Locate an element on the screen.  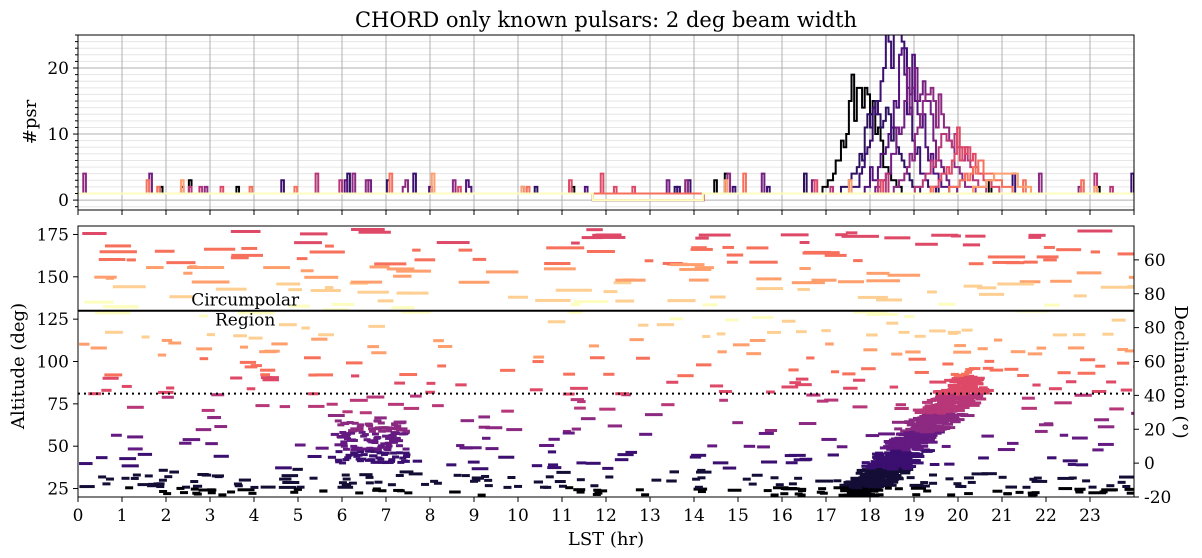
x-tick-label: 21 is located at coordinates (1002, 516).